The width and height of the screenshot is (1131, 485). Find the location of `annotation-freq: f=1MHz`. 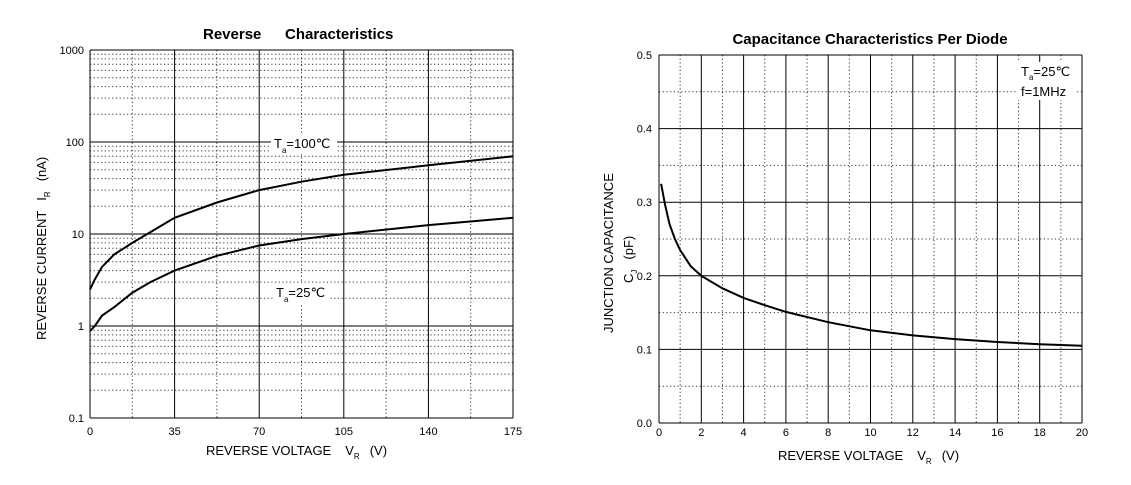

annotation-freq: f=1MHz is located at coordinates (1043, 91).